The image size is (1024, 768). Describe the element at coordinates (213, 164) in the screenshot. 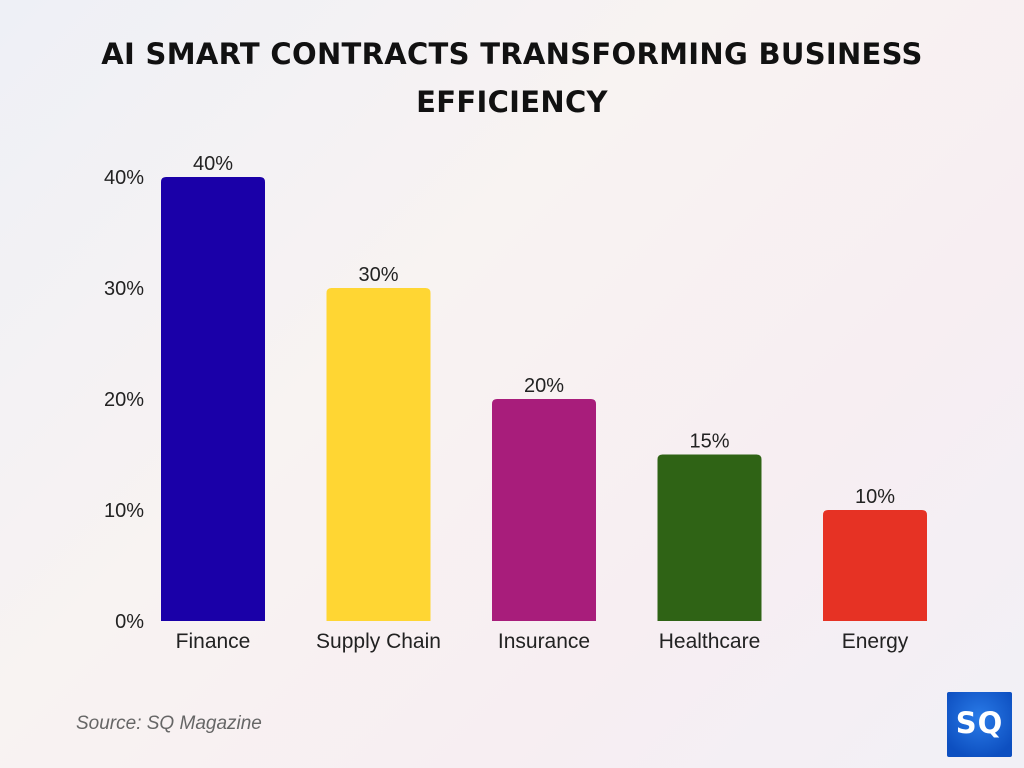

I see `data-label: 40%` at that location.